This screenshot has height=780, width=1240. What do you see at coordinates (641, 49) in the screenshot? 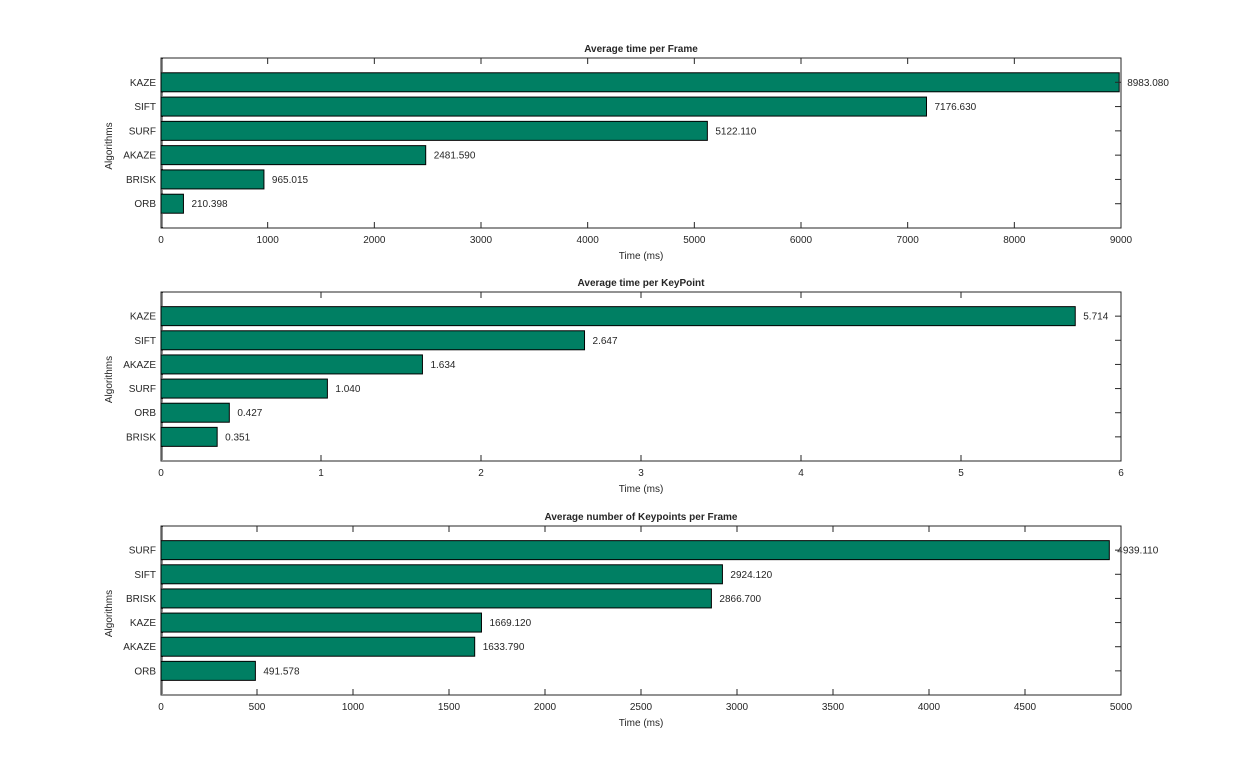
I see `chart-title: Average time per Frame` at bounding box center [641, 49].